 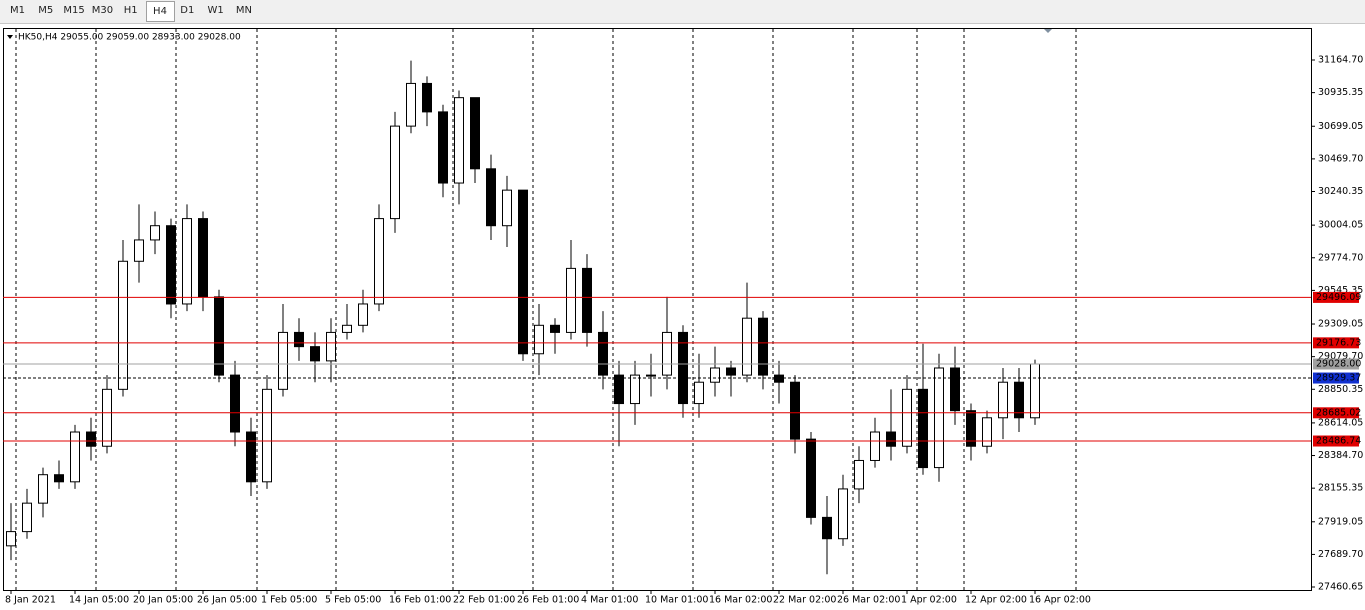 What do you see at coordinates (46, 10) in the screenshot?
I see `timeframe-tab: M5` at bounding box center [46, 10].